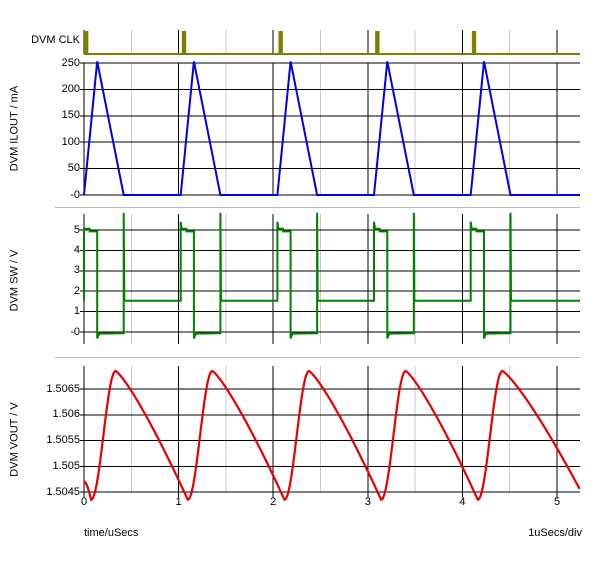  I want to click on x-tick-label: 1, so click(178, 502).